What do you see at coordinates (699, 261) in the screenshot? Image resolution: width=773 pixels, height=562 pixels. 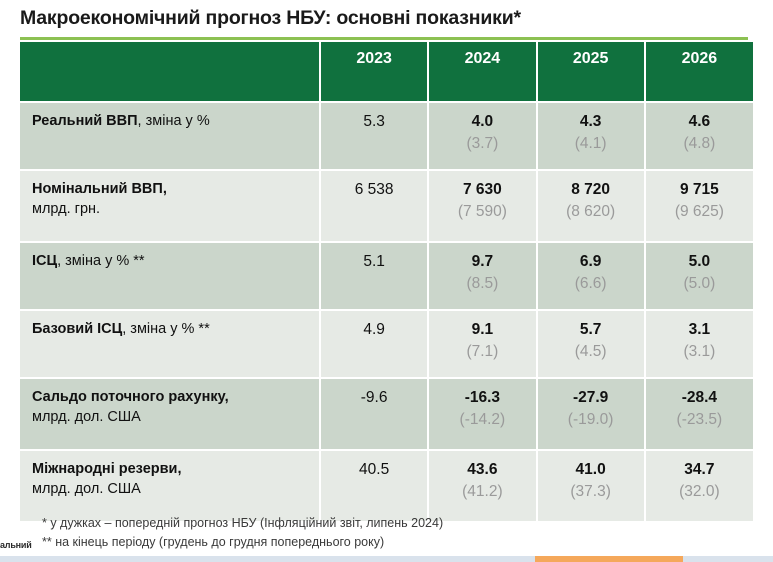 I see `cell-main-value: 5.0` at bounding box center [699, 261].